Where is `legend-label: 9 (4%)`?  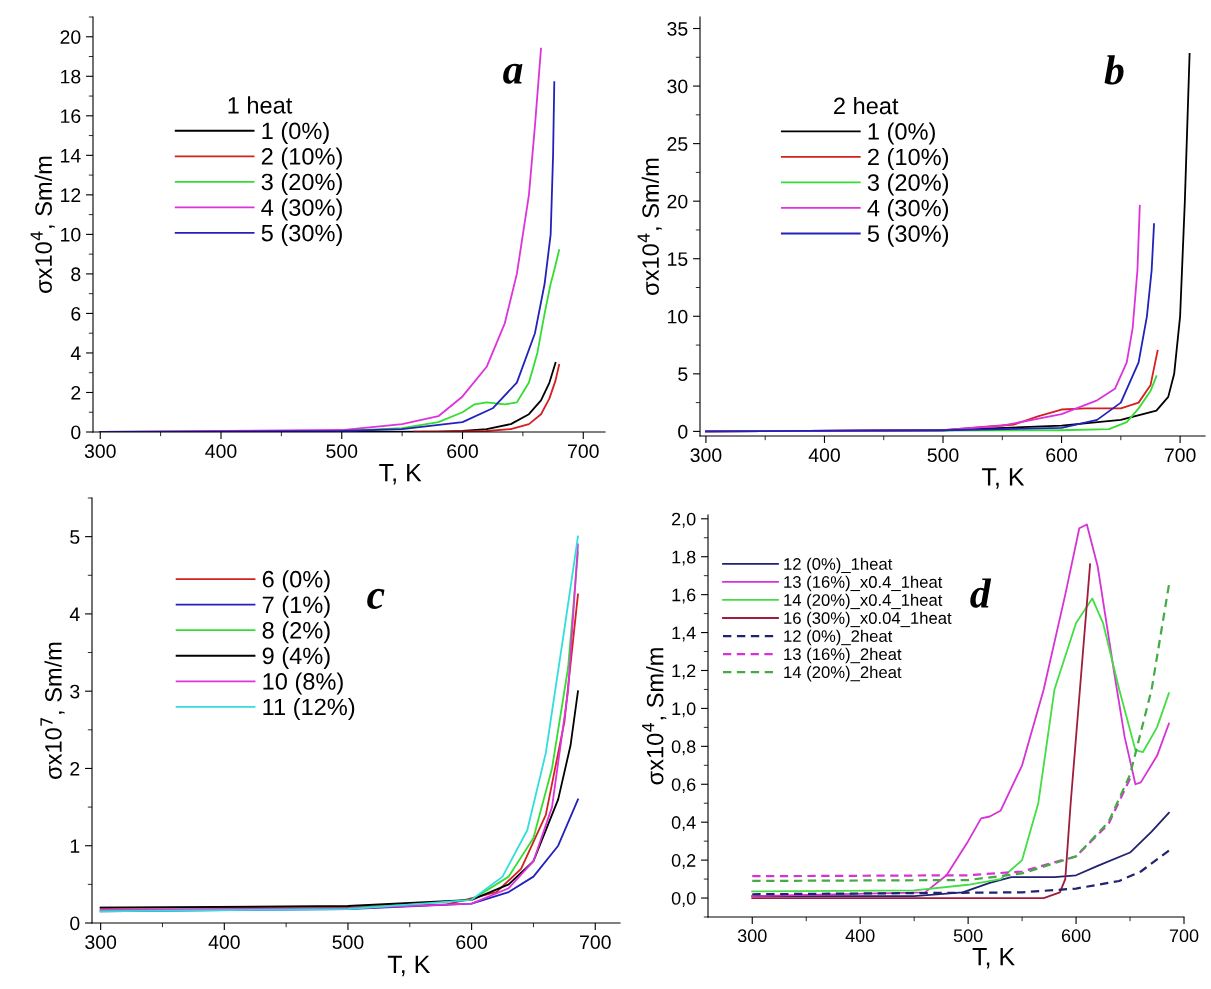 legend-label: 9 (4%) is located at coordinates (296, 657).